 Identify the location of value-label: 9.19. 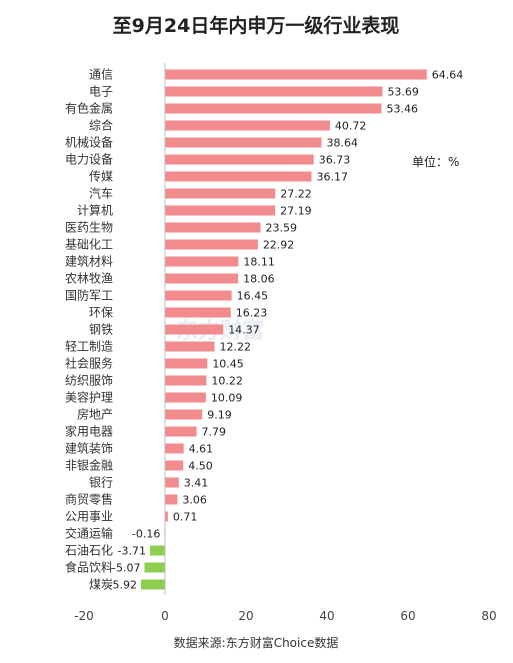
(219, 415).